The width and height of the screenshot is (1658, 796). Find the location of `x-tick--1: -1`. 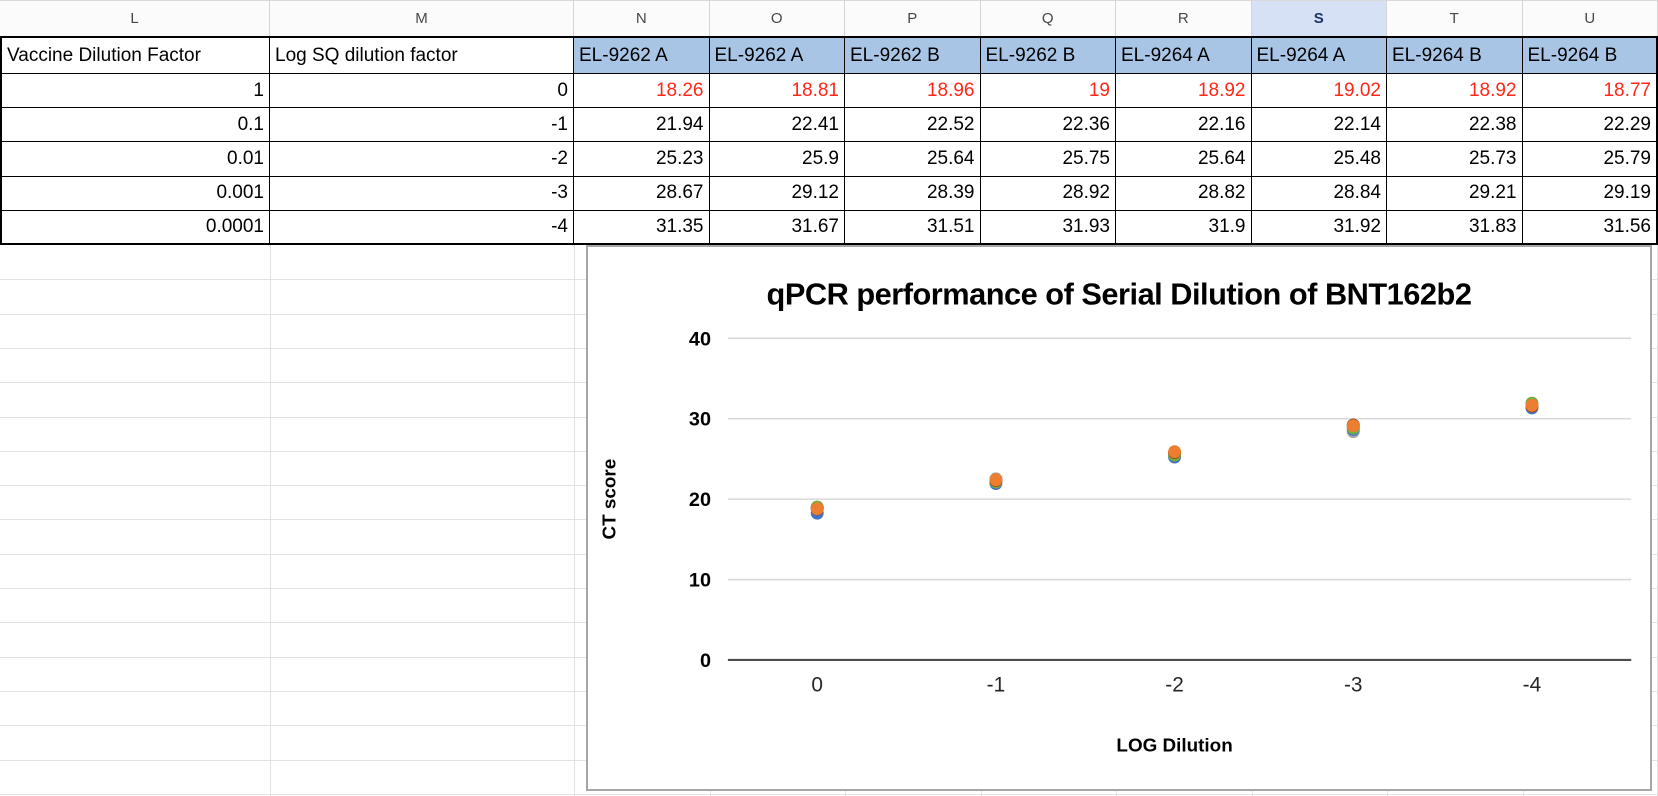

x-tick--1: -1 is located at coordinates (996, 685).